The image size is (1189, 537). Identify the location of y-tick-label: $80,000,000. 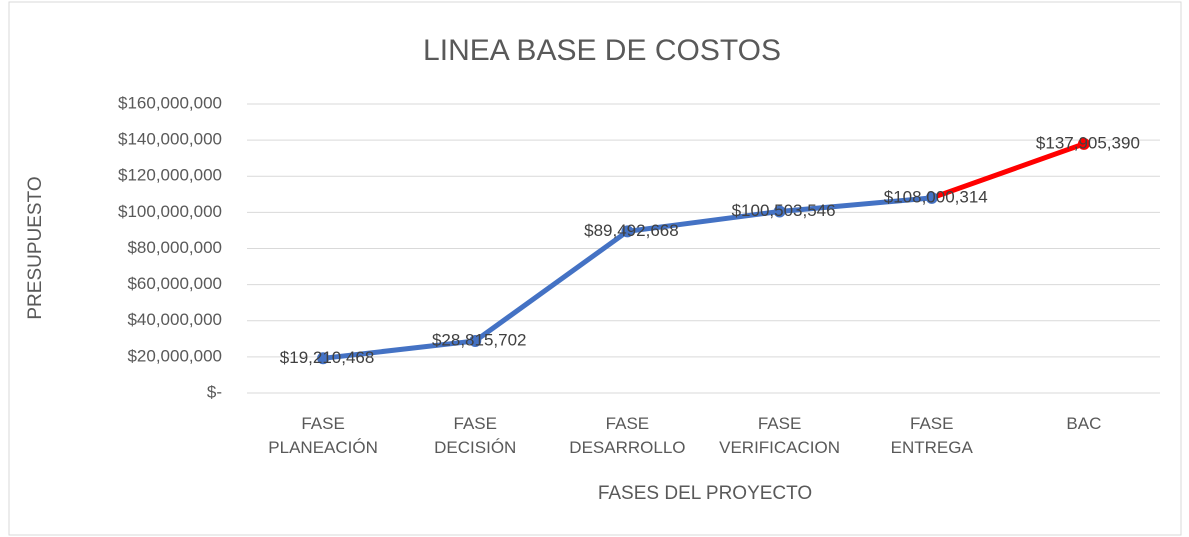
(174, 247).